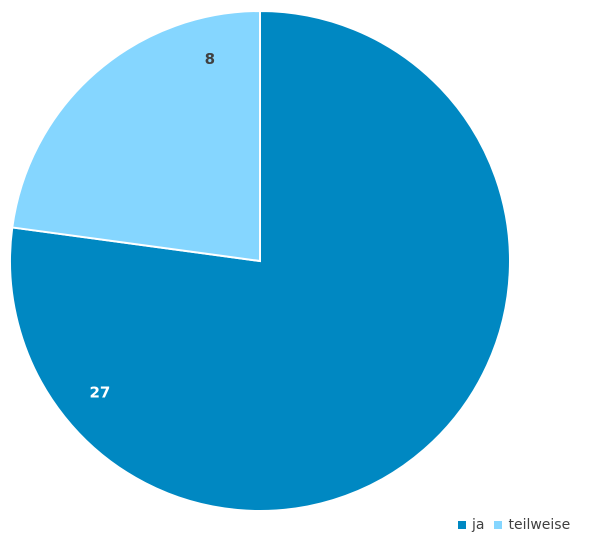 Image resolution: width=590 pixels, height=538 pixels. What do you see at coordinates (210, 59) in the screenshot?
I see `data-label-teilweise: 8` at bounding box center [210, 59].